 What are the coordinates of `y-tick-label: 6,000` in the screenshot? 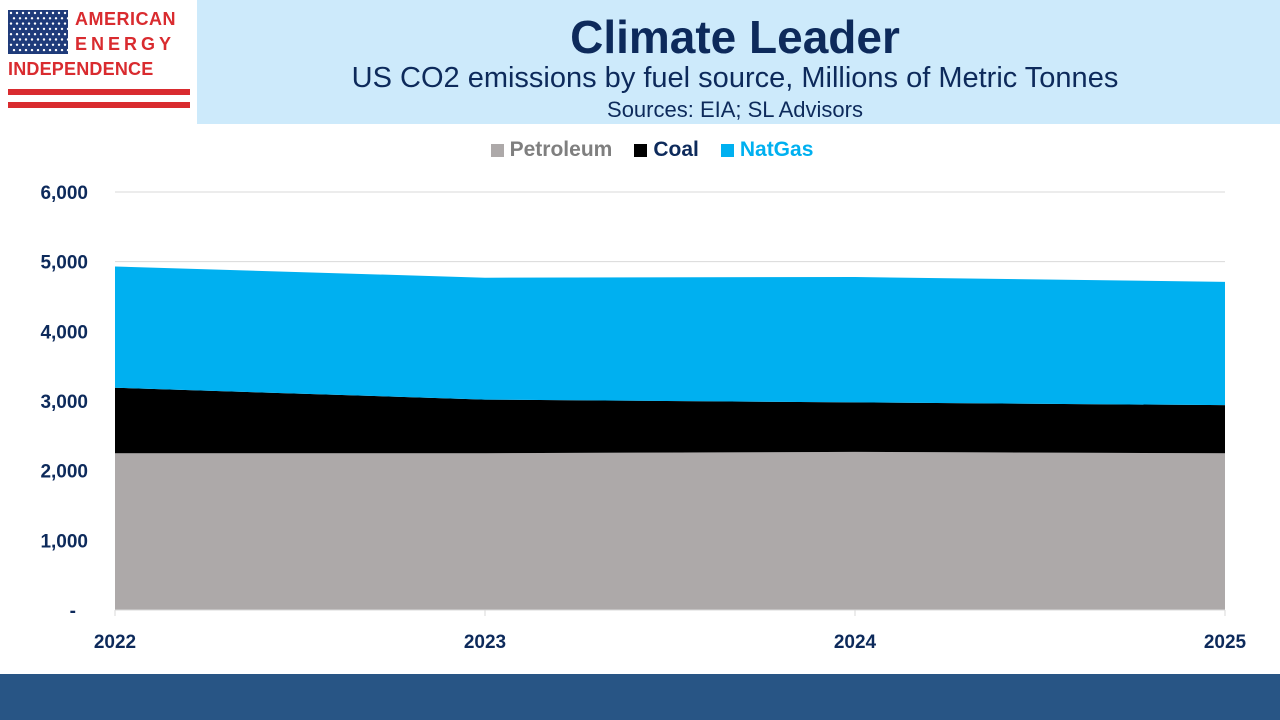 It's located at (64, 193).